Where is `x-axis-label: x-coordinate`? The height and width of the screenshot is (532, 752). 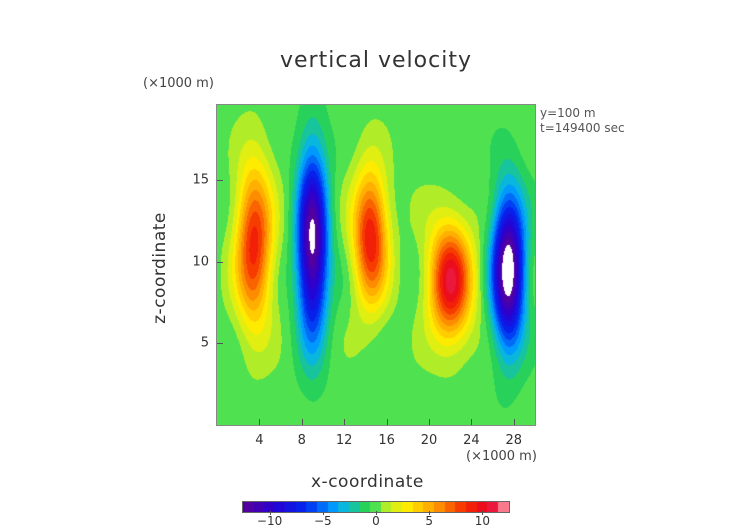 x-axis-label: x-coordinate is located at coordinates (367, 482).